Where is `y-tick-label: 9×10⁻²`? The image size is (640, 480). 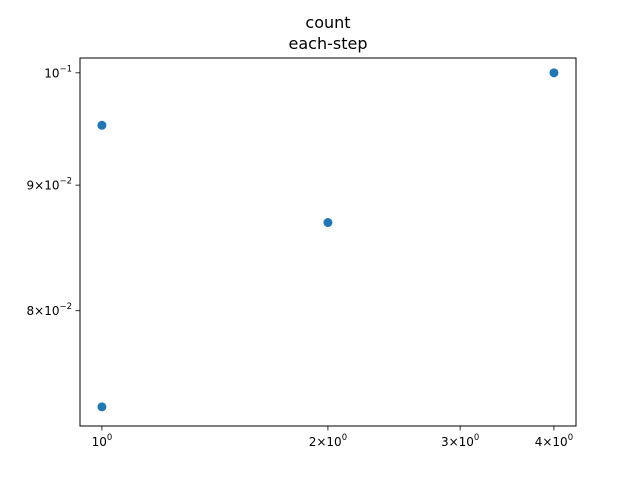
y-tick-label: 9×10⁻² is located at coordinates (50, 185).